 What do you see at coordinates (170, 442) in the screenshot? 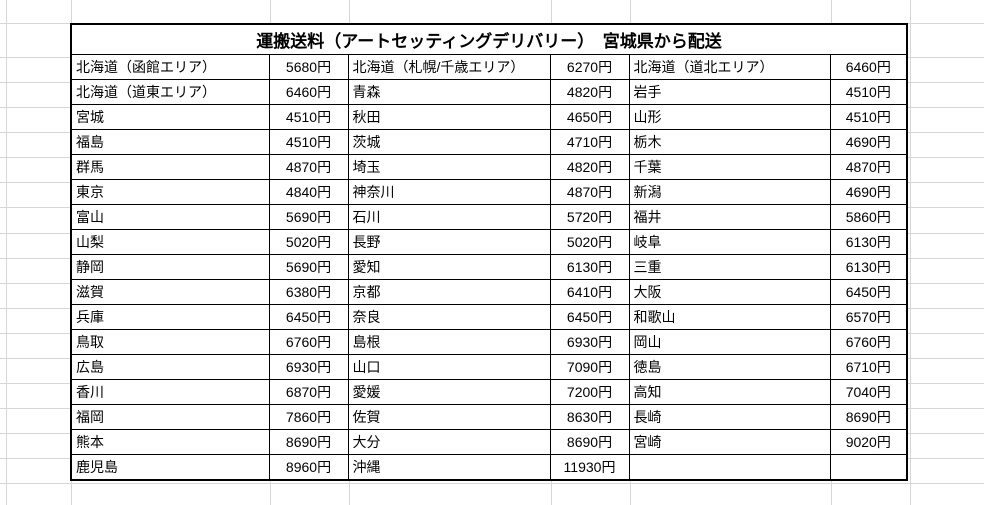
I see `prefecture-cell: 熊本` at bounding box center [170, 442].